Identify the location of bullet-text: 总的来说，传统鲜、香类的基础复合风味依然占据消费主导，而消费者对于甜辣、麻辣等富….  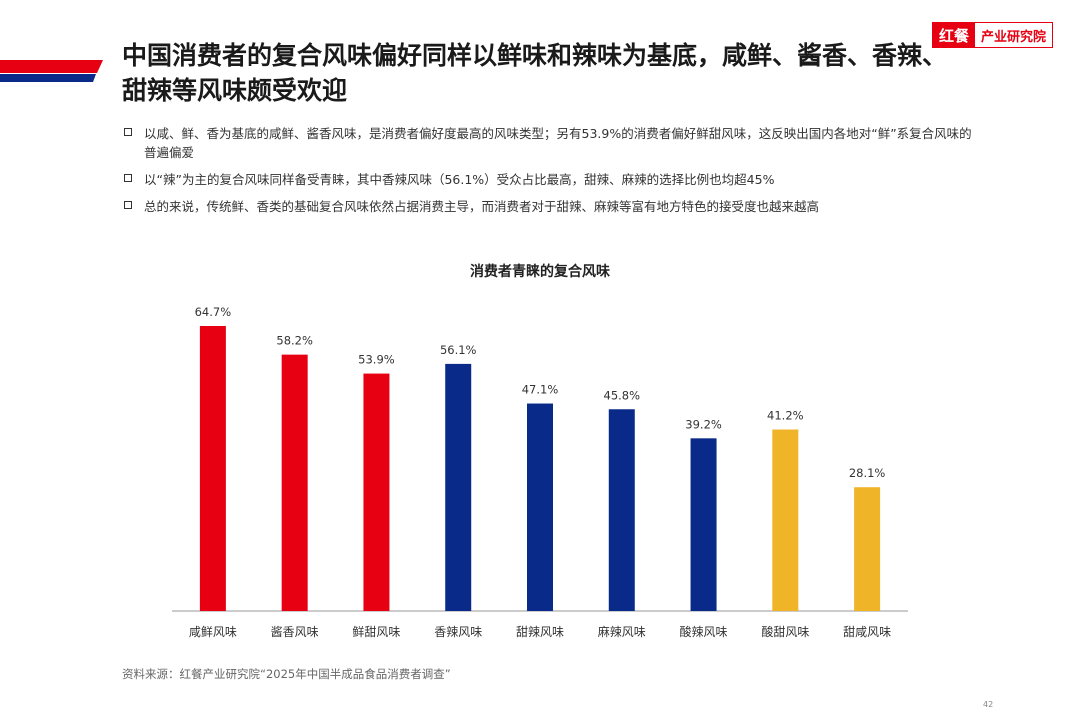
(482, 206).